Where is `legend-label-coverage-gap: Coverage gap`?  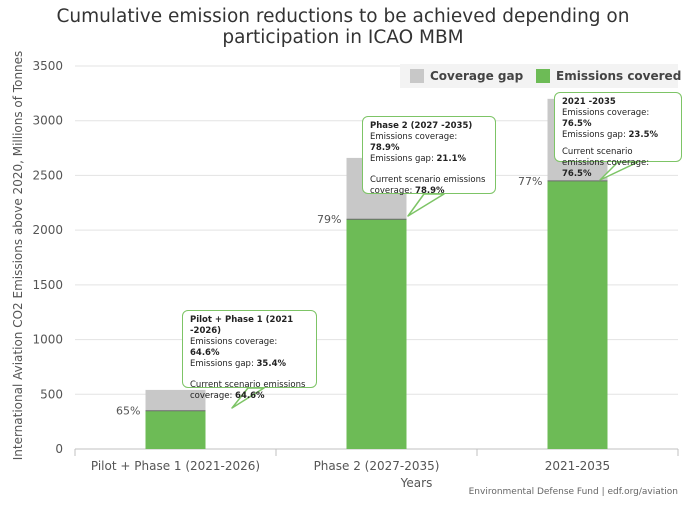
legend-label-coverage-gap: Coverage gap is located at coordinates (477, 76).